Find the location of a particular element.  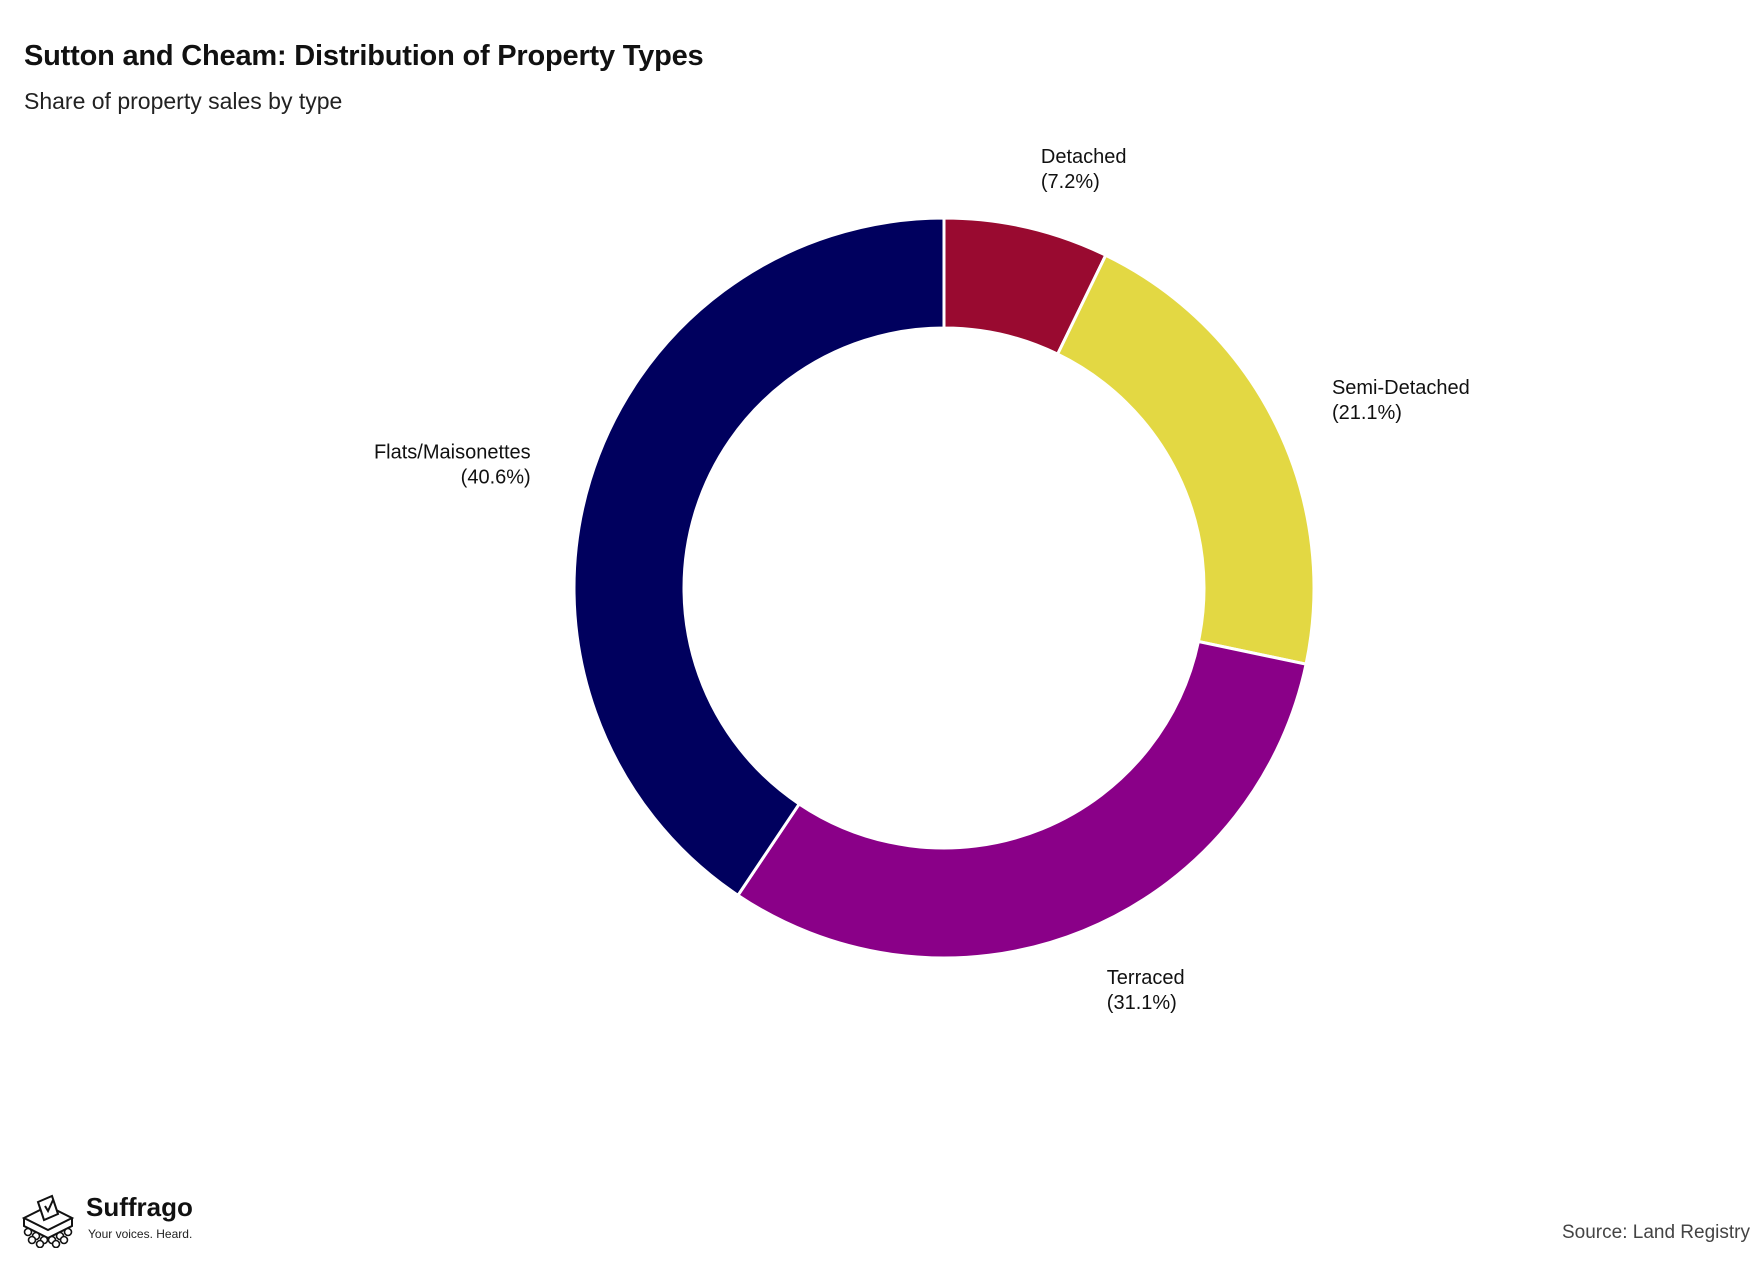

brand-name: Suffrago is located at coordinates (139, 1207).